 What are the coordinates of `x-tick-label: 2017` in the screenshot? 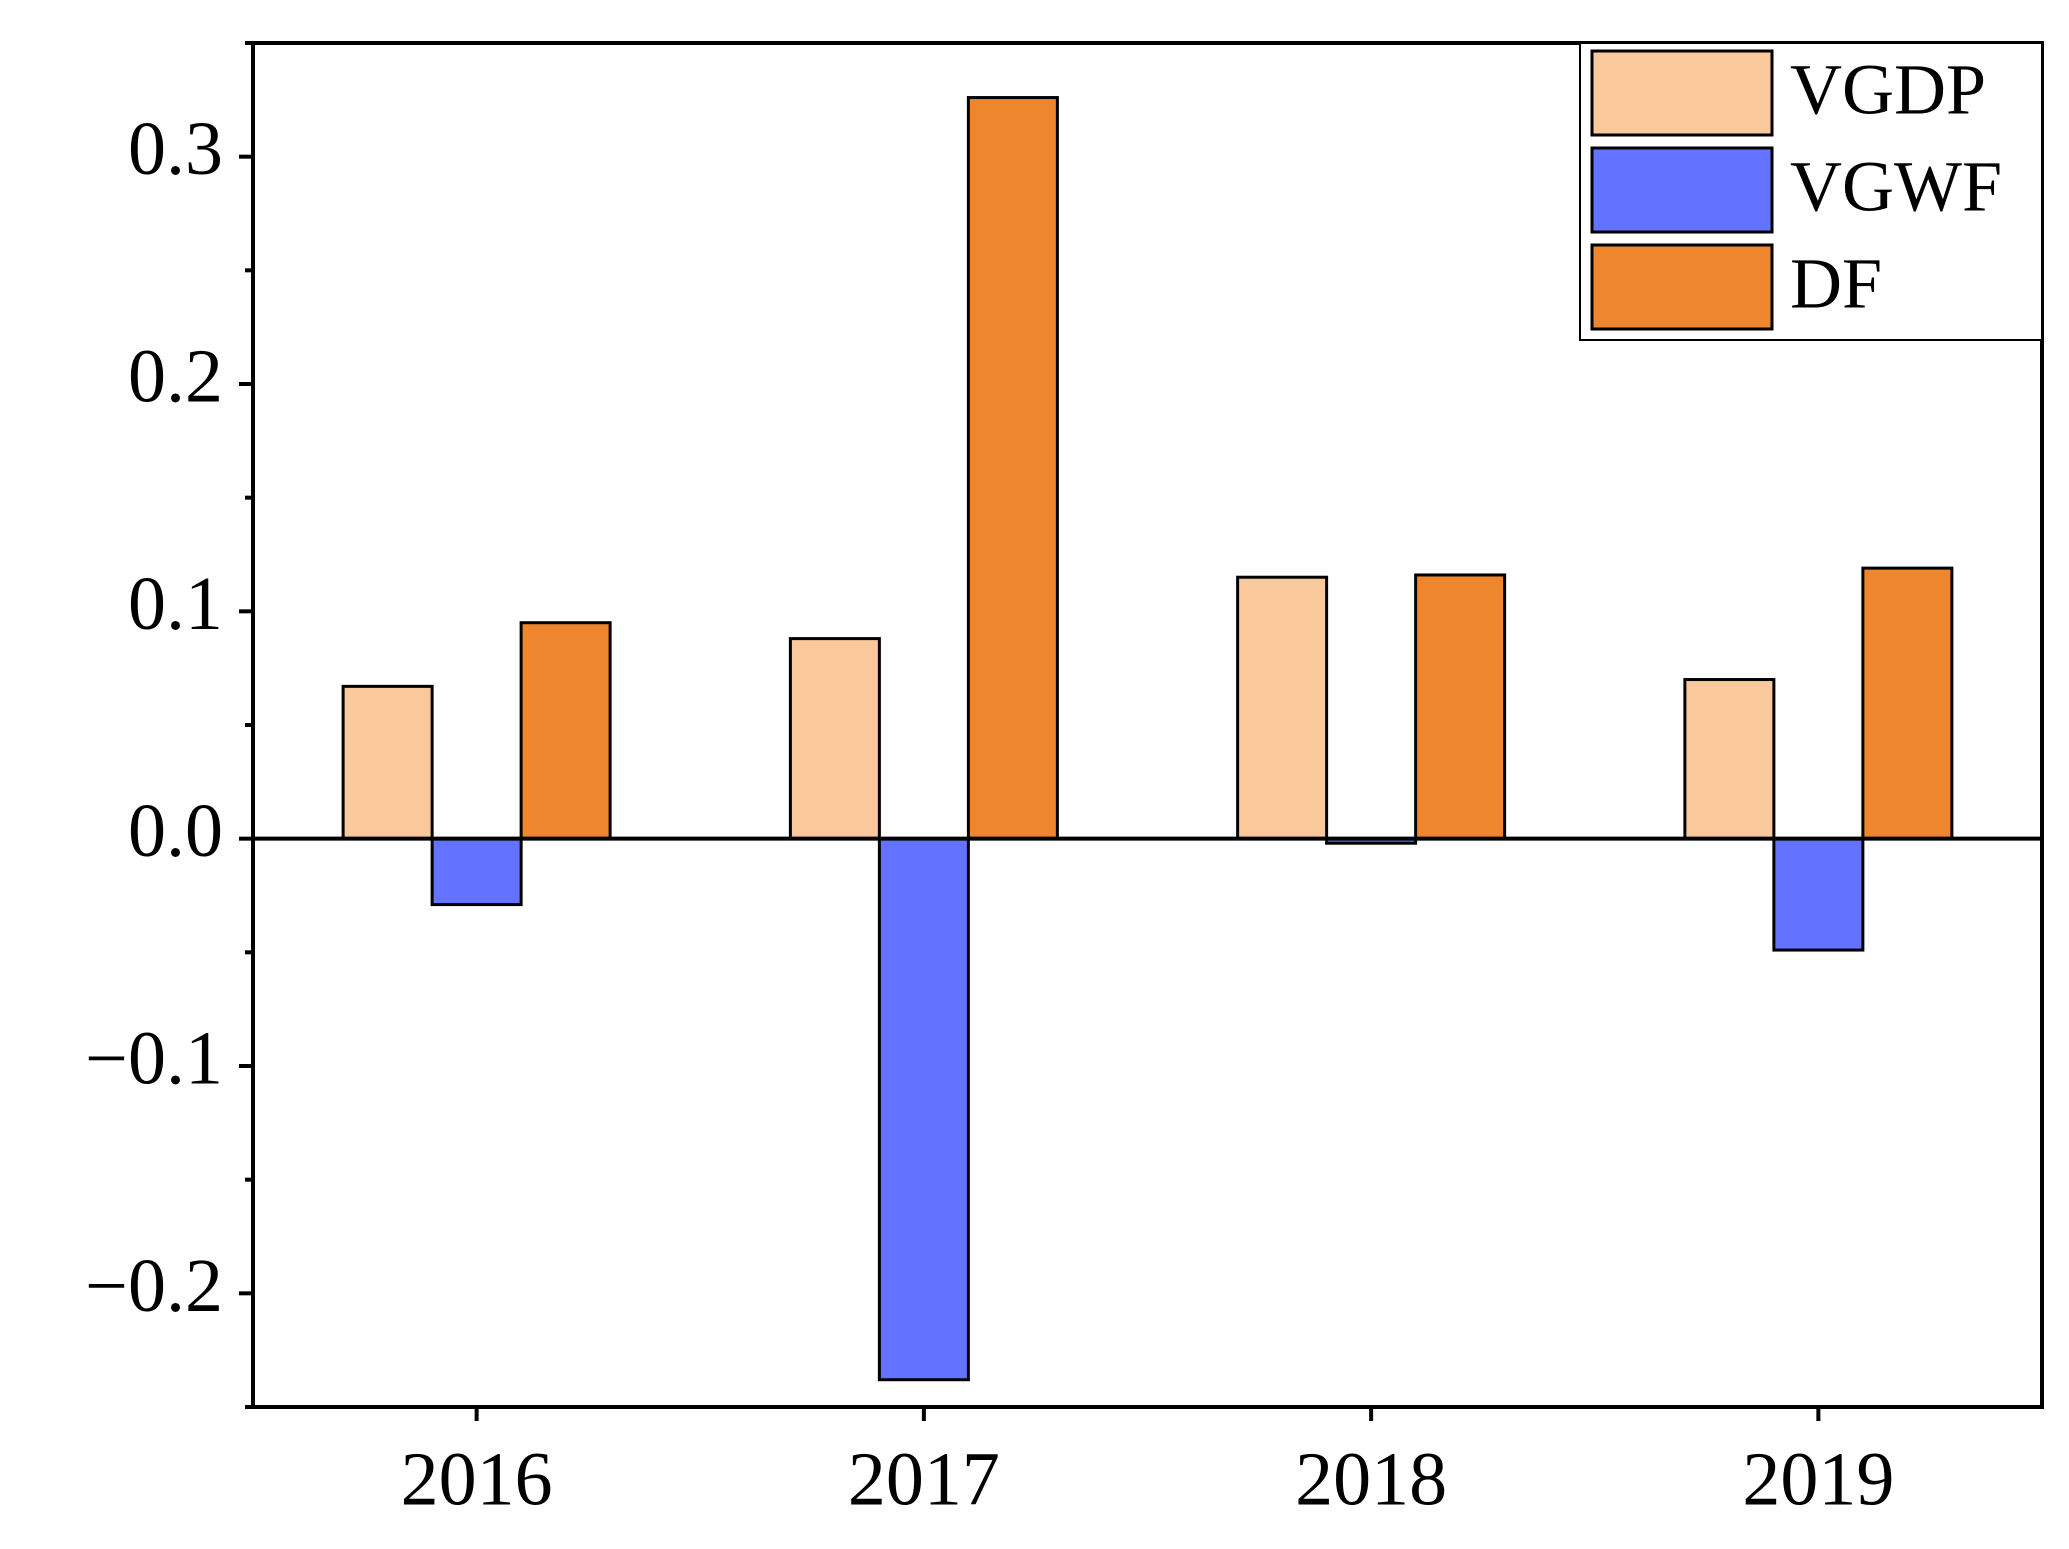 It's located at (924, 1479).